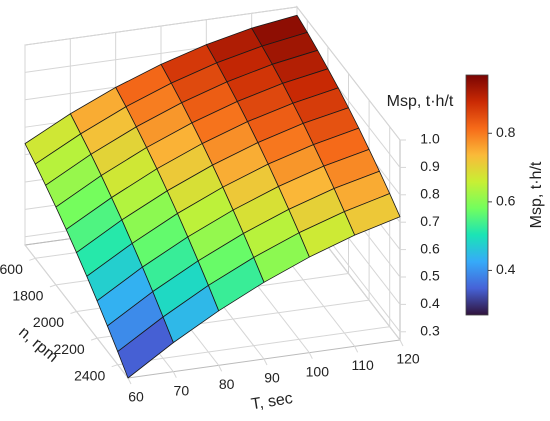 The height and width of the screenshot is (421, 550). I want to click on x-tick-label: 90, so click(272, 378).